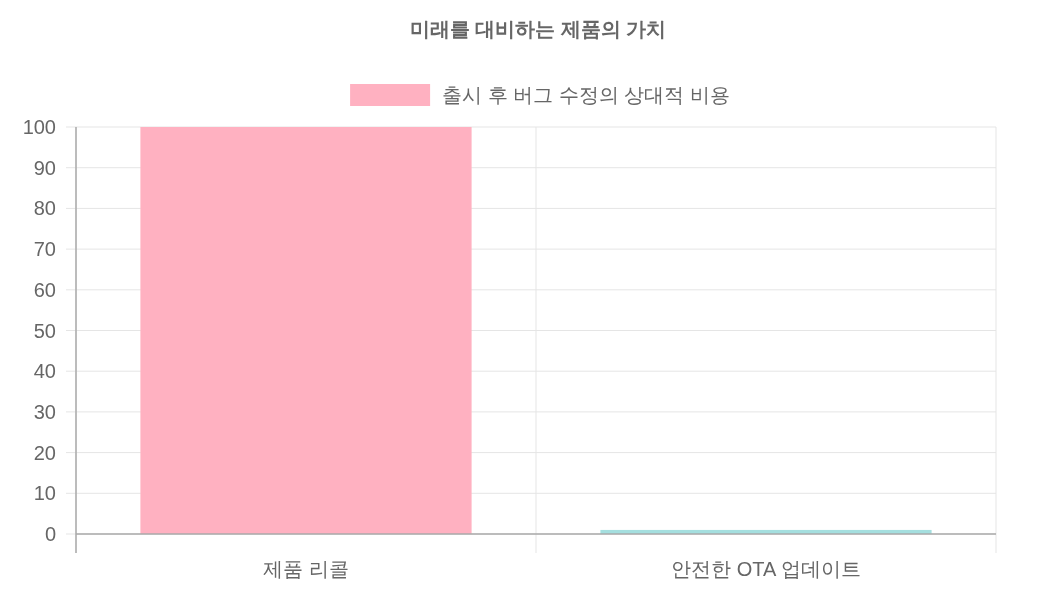 This screenshot has height=601, width=1046. What do you see at coordinates (44, 371) in the screenshot?
I see `y-tick-label: 40` at bounding box center [44, 371].